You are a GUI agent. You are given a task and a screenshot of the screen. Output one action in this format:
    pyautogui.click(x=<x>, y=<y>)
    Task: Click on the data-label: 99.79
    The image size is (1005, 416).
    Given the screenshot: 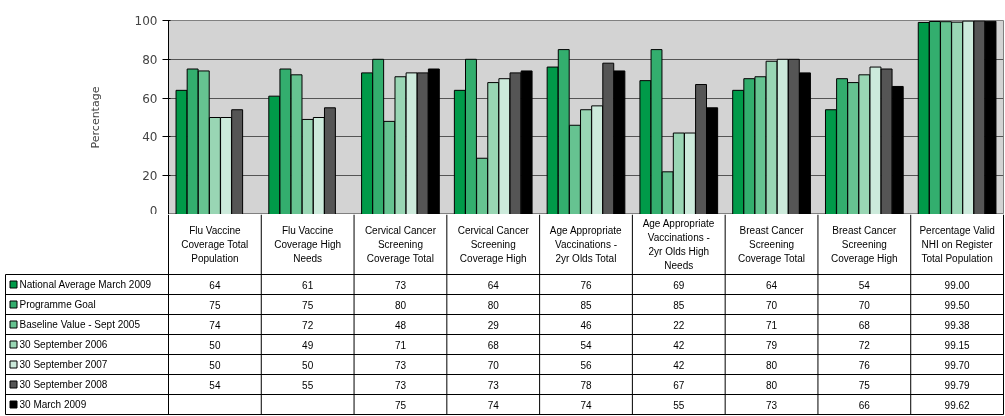 What is the action you would take?
    pyautogui.click(x=957, y=385)
    